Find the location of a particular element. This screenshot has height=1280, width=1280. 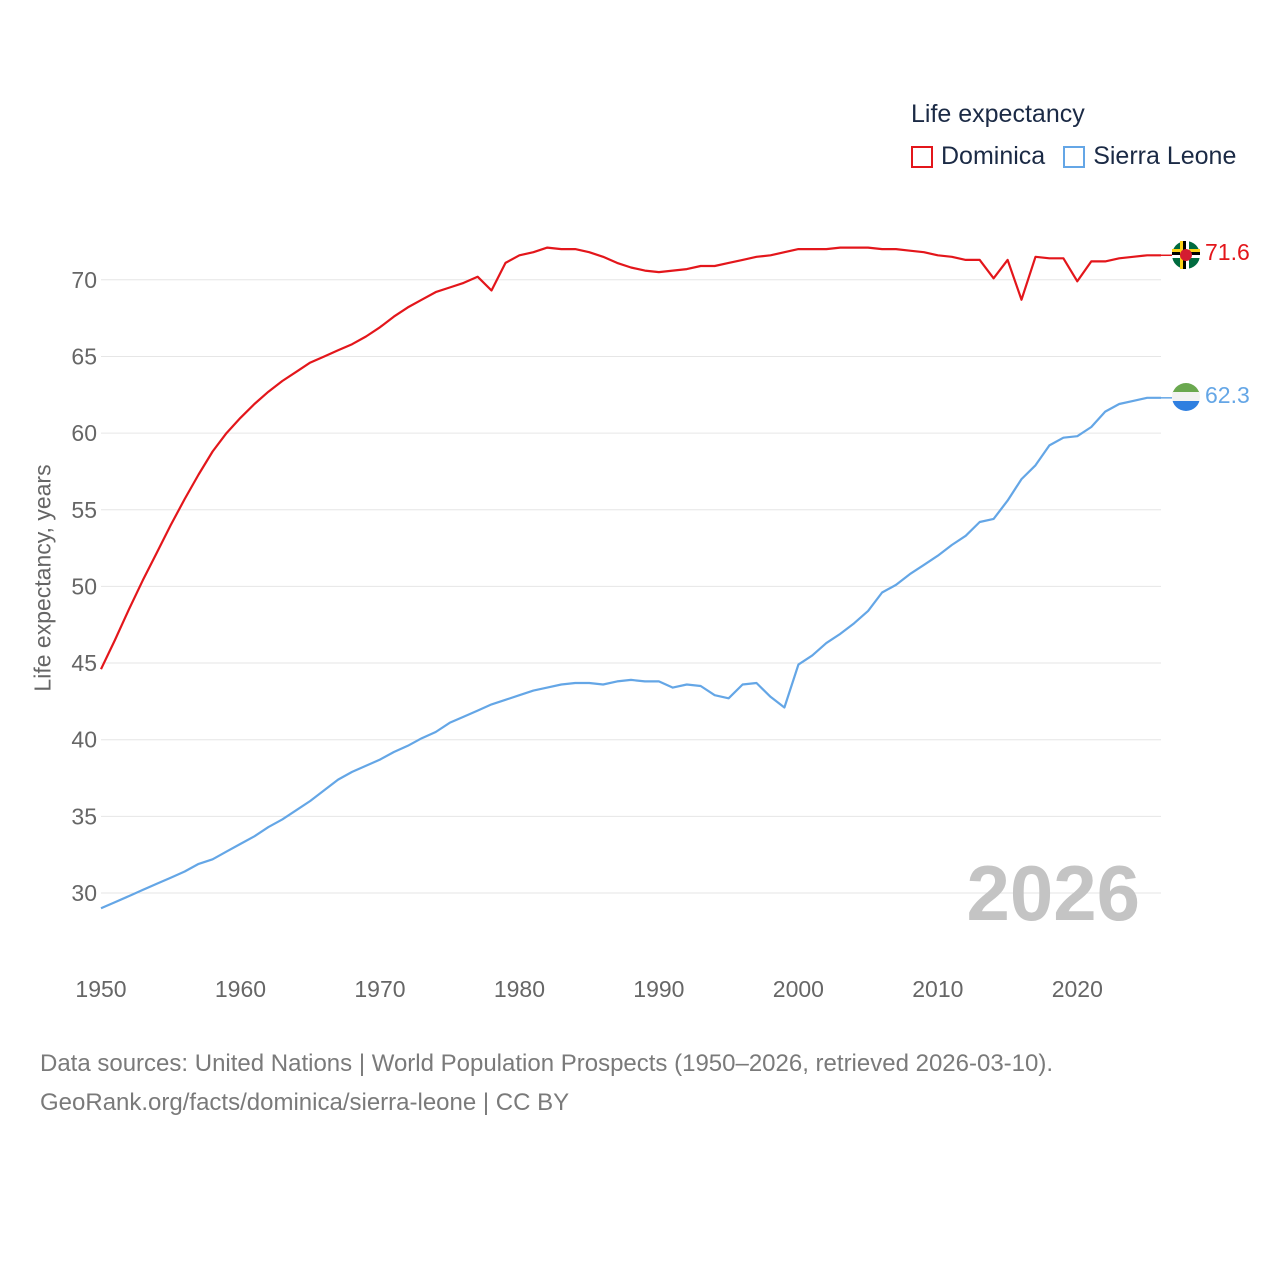

sierra-leone-flag-icon is located at coordinates (1186, 397).